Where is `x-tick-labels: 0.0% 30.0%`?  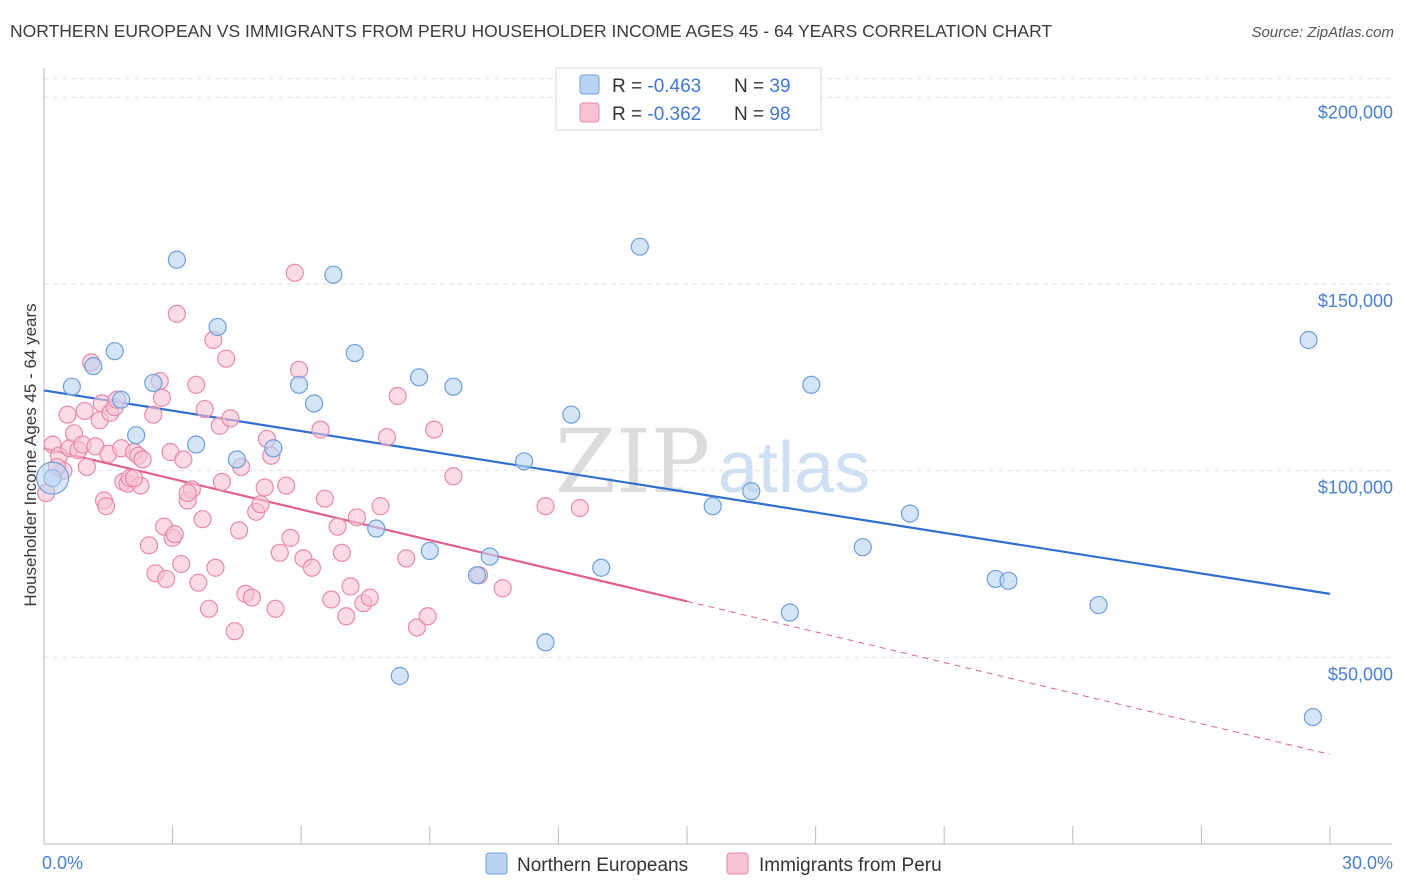
x-tick-labels: 0.0% 30.0% is located at coordinates (717, 863).